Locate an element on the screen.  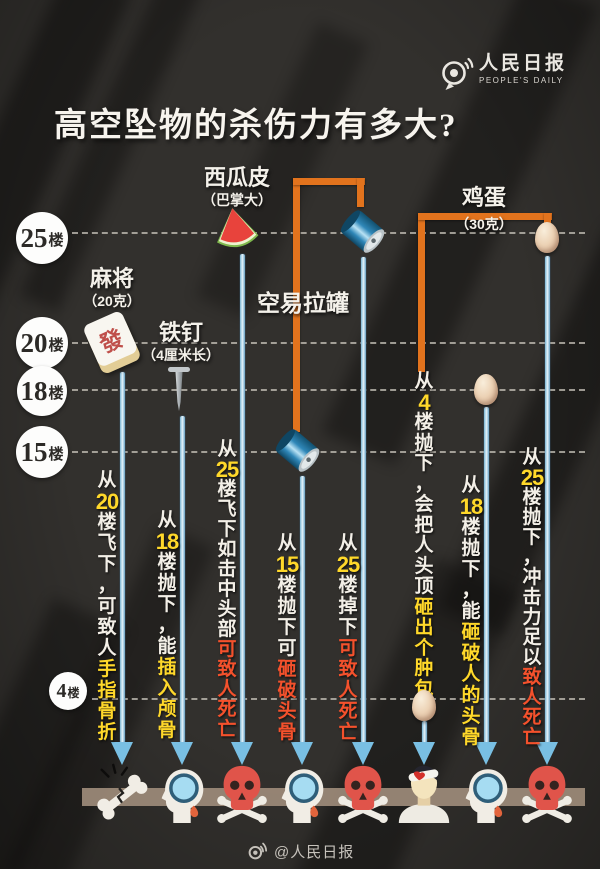
description-char: 的 is located at coordinates (471, 695).